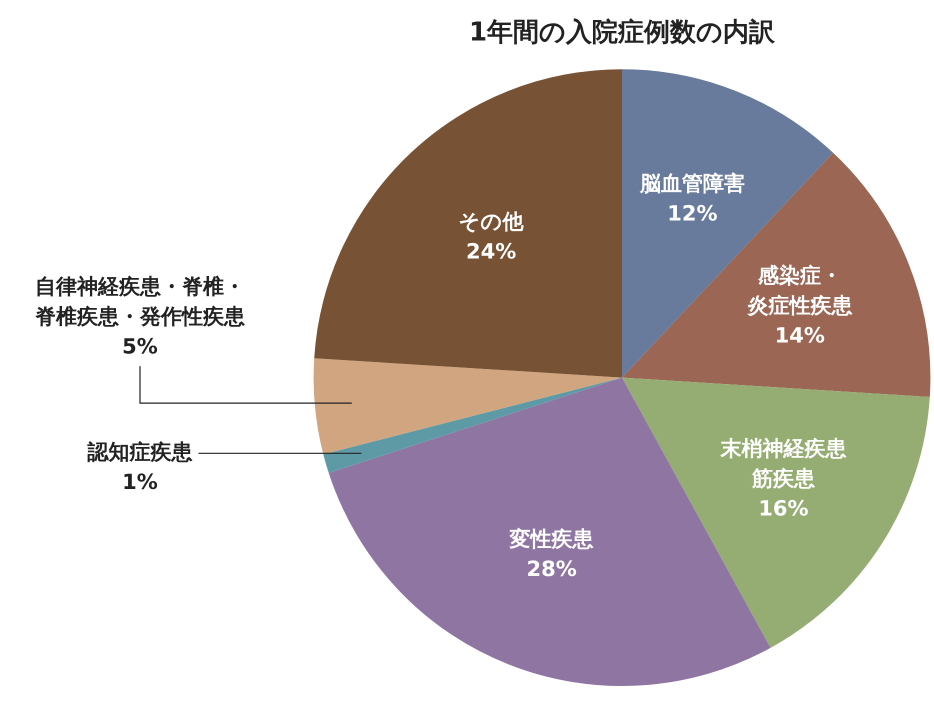  Describe the element at coordinates (140, 452) in the screenshot. I see `slice-label: 認知症疾患` at that location.